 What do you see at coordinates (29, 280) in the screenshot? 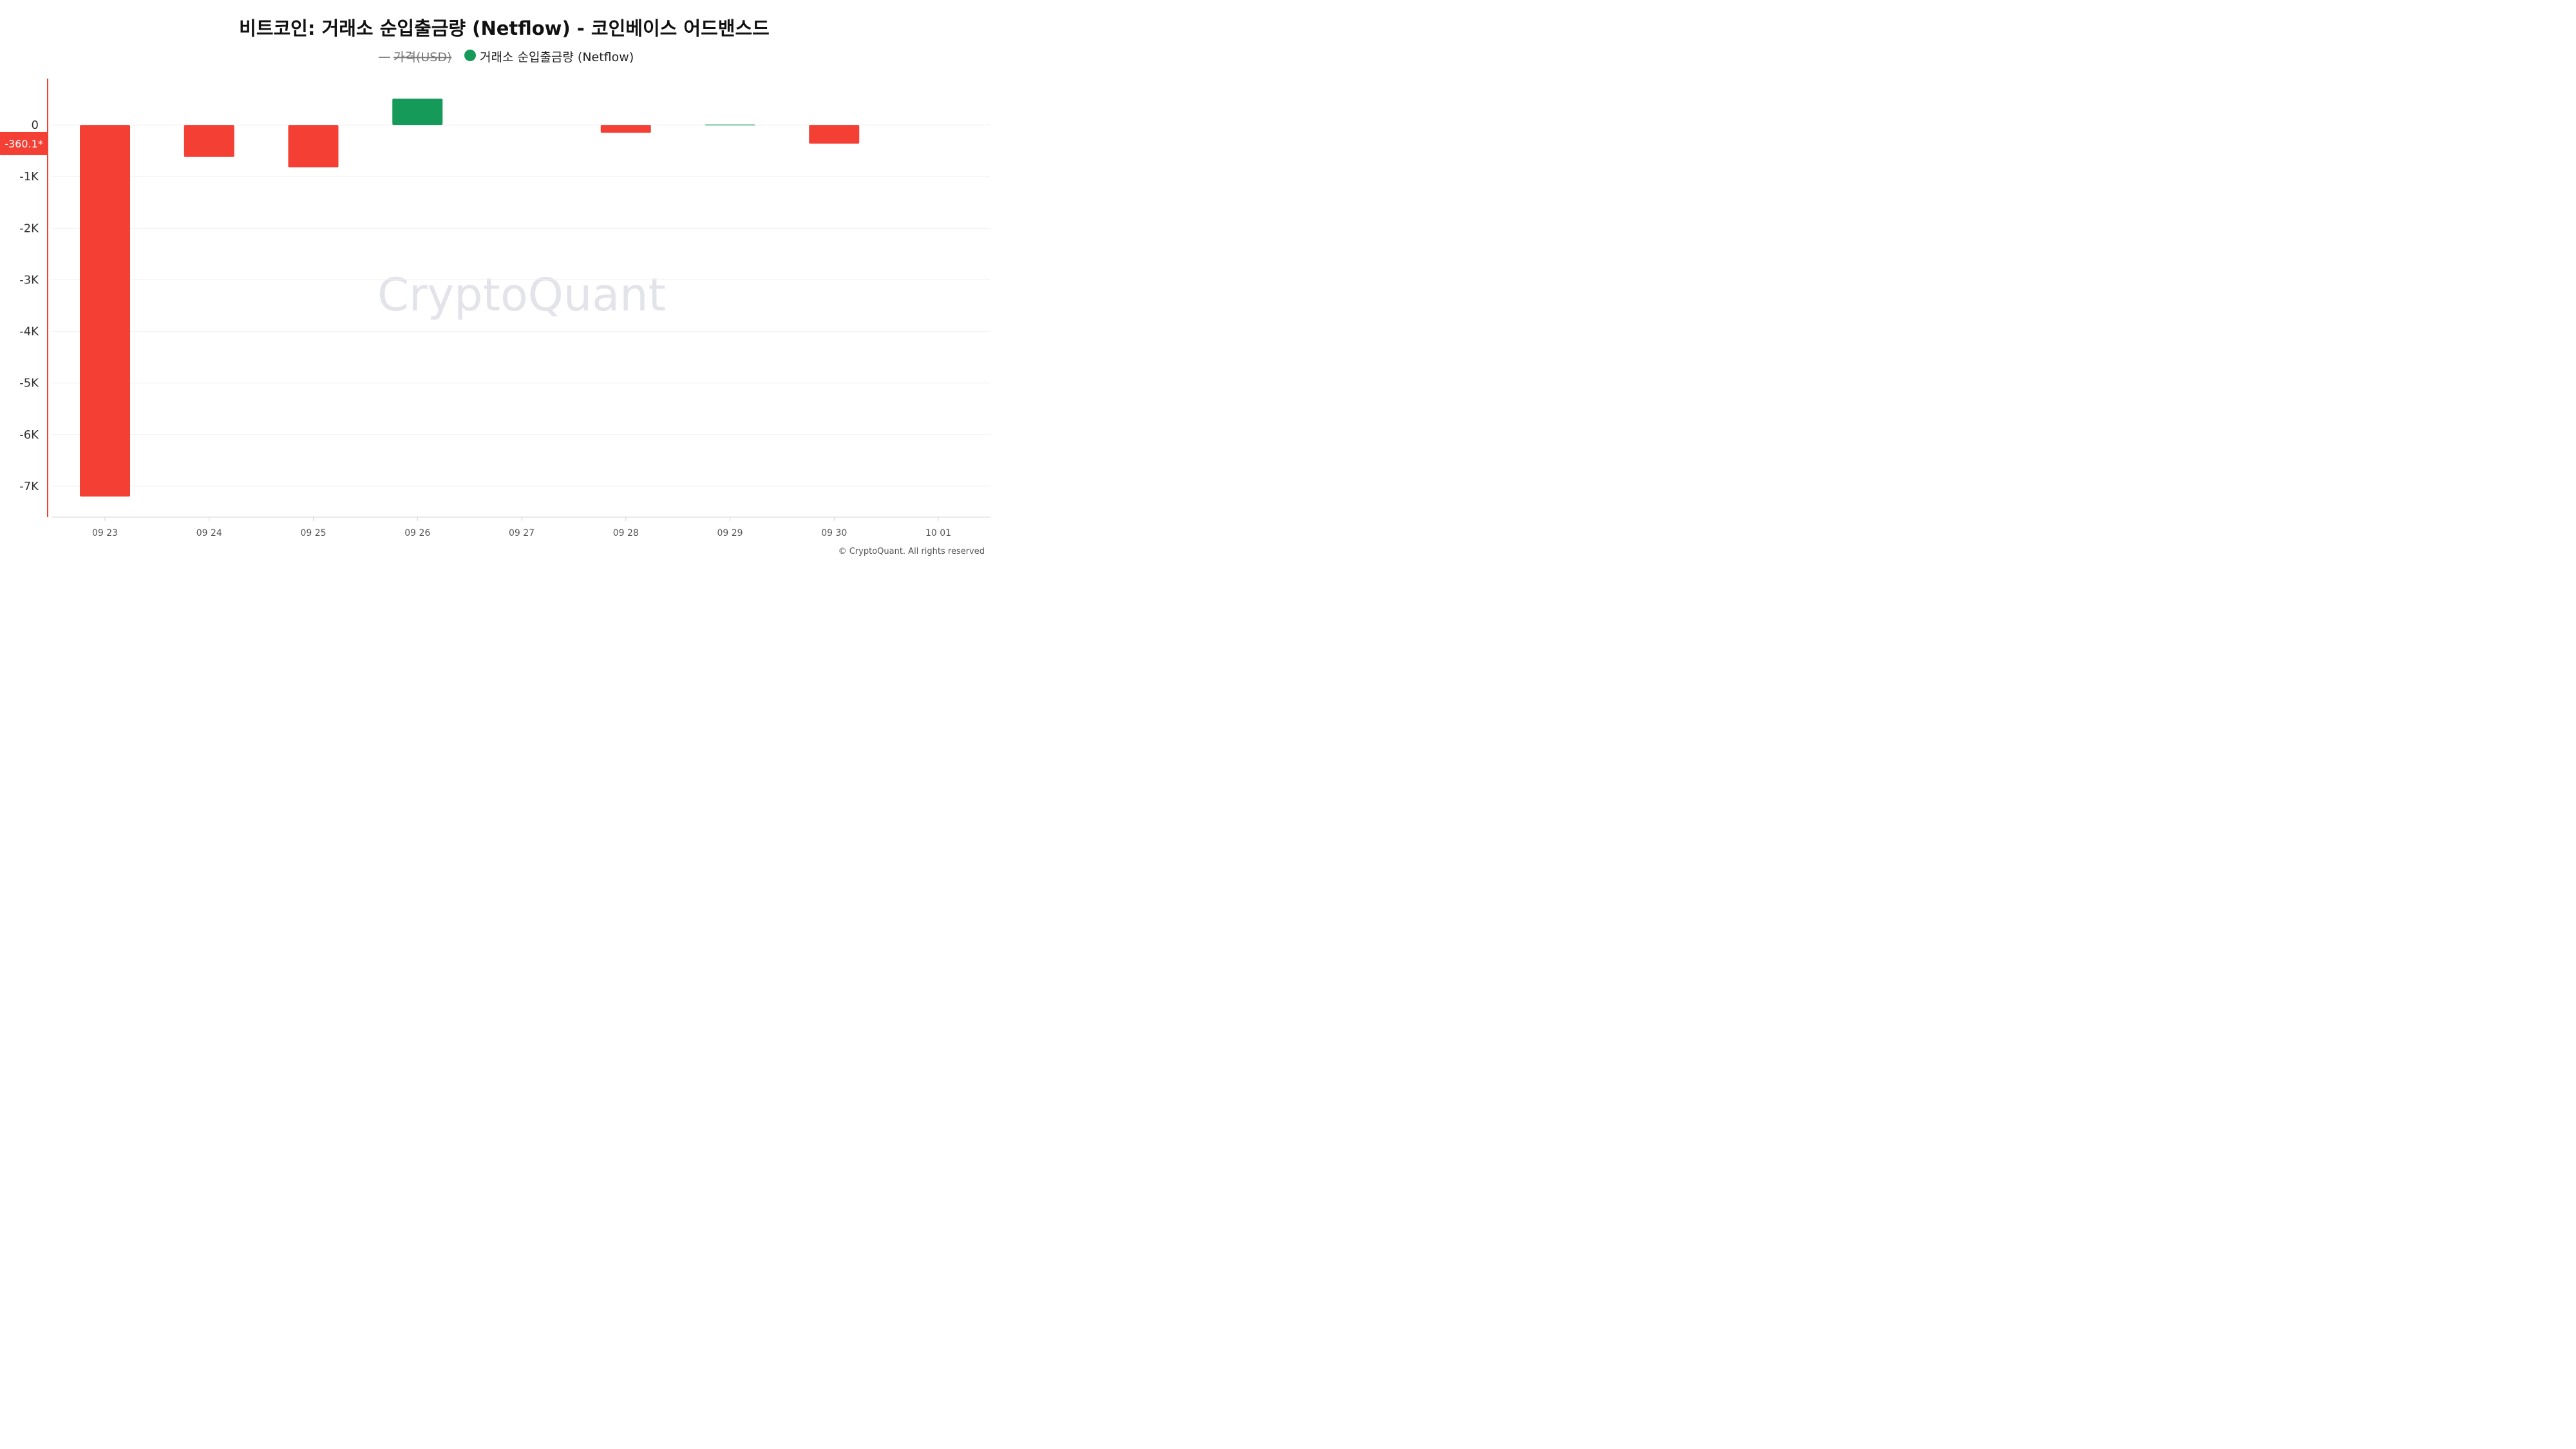
I see `y-tick-label: -3K` at bounding box center [29, 280].